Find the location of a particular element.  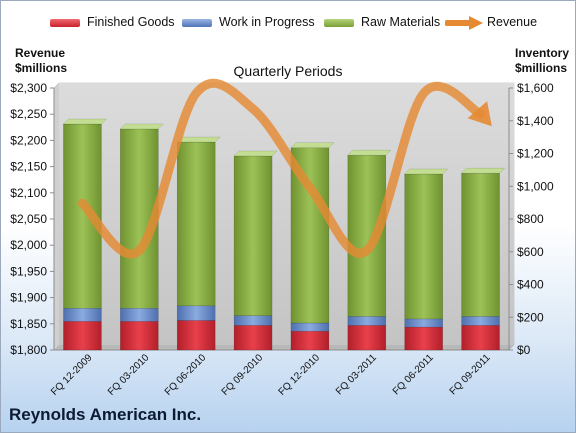

legend-swatch-finished-goods is located at coordinates (65, 23).